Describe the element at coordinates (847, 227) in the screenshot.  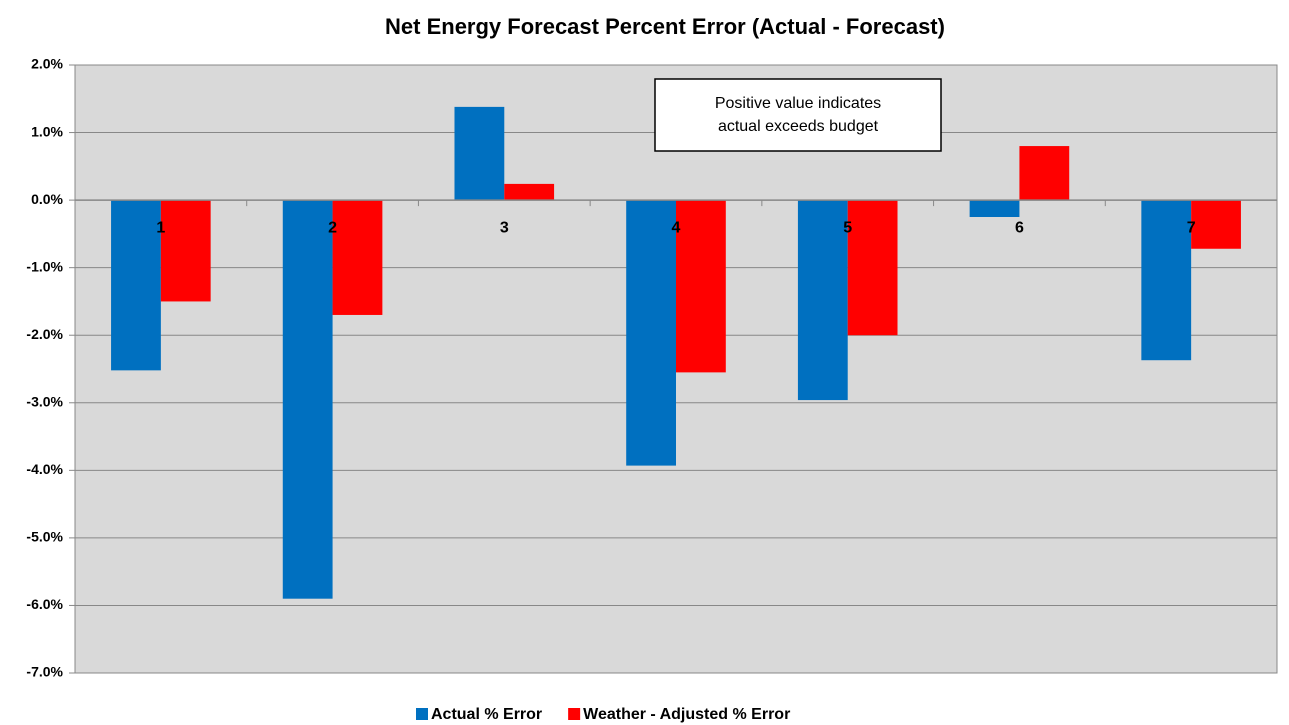
I see `x-tick-label: 5` at that location.